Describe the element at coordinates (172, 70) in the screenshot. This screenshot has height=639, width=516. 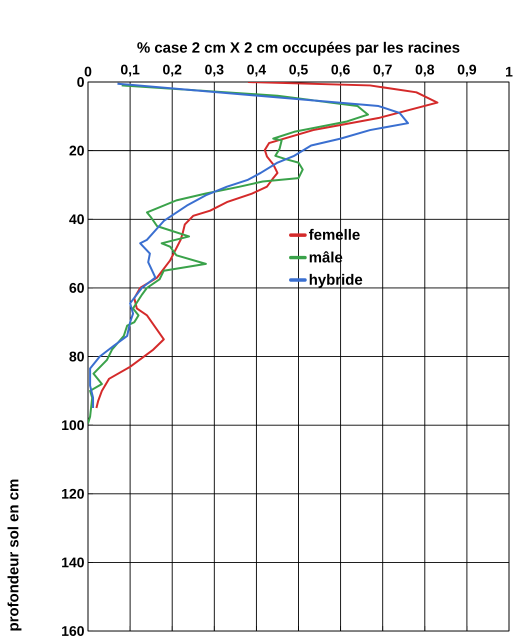
I see `x-tick-label: 0,2` at that location.